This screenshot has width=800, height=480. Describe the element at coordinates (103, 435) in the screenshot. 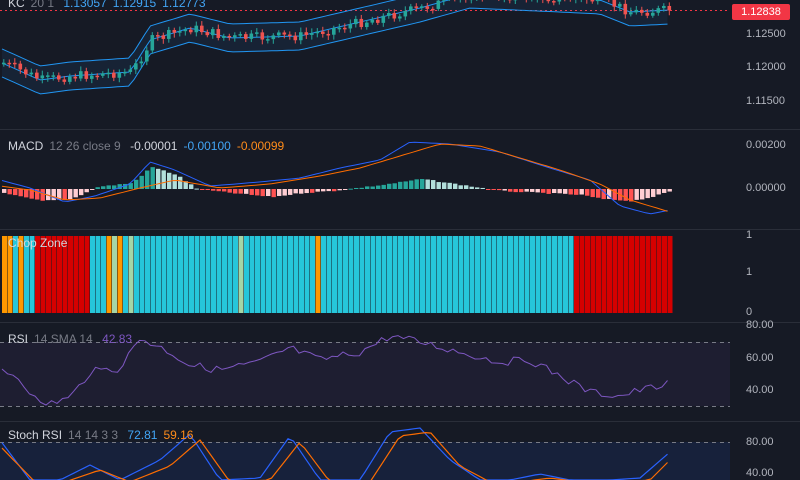

I see `stoch-rsi-legend: Stoch RSI 14 14 3 3 72.81 59.16` at that location.